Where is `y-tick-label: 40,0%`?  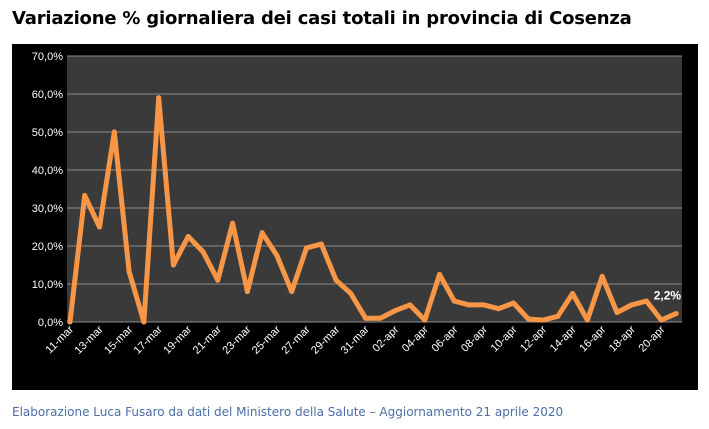
y-tick-label: 40,0% is located at coordinates (47, 171).